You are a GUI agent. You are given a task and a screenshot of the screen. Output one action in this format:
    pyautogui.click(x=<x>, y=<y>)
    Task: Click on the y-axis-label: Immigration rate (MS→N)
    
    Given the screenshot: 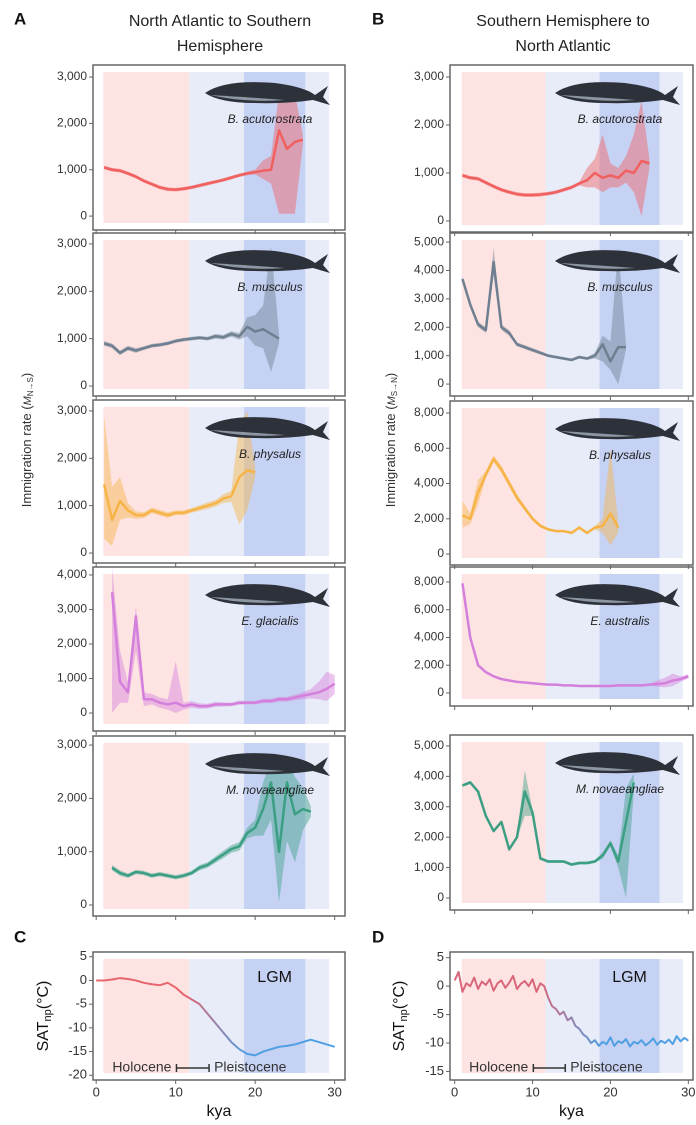 What is the action you would take?
    pyautogui.click(x=391, y=440)
    